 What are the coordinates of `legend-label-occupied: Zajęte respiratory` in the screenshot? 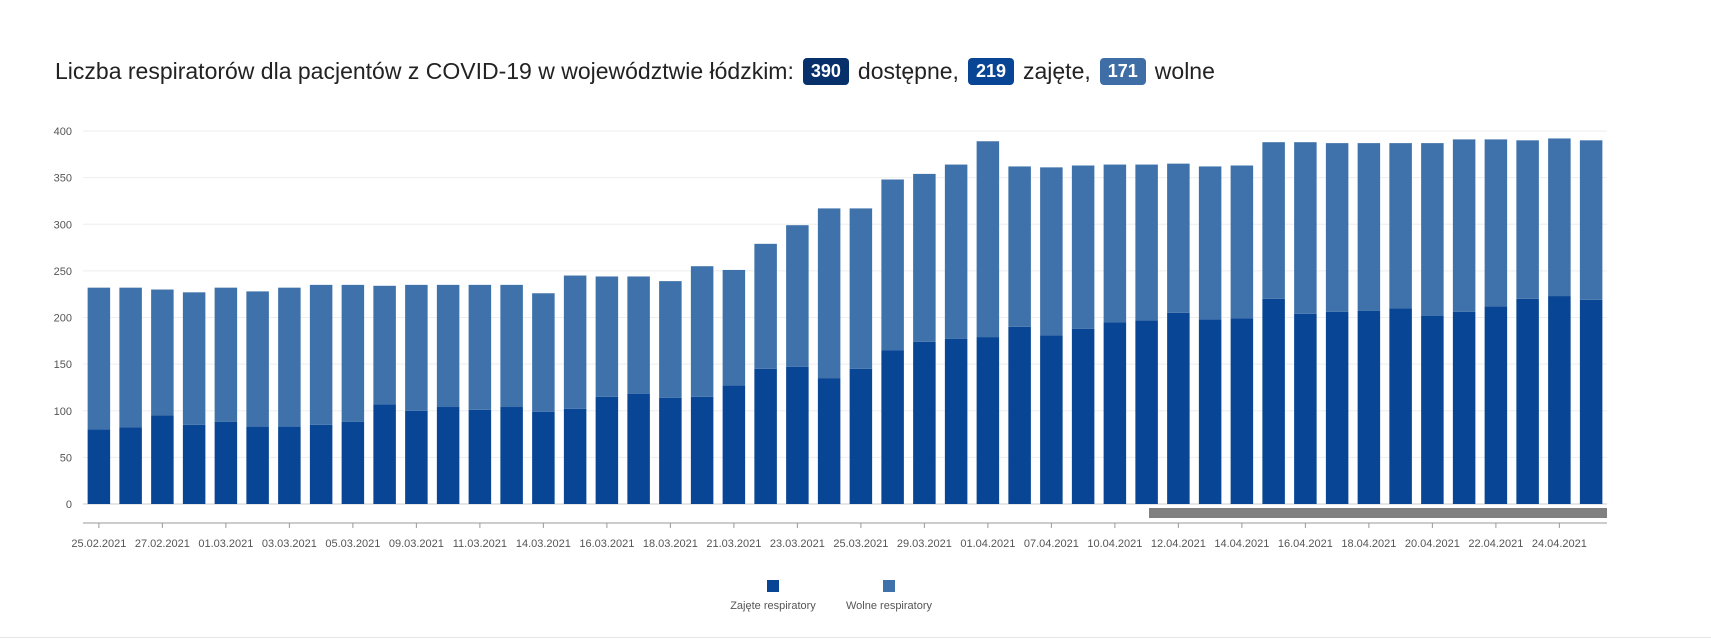 It's located at (773, 606).